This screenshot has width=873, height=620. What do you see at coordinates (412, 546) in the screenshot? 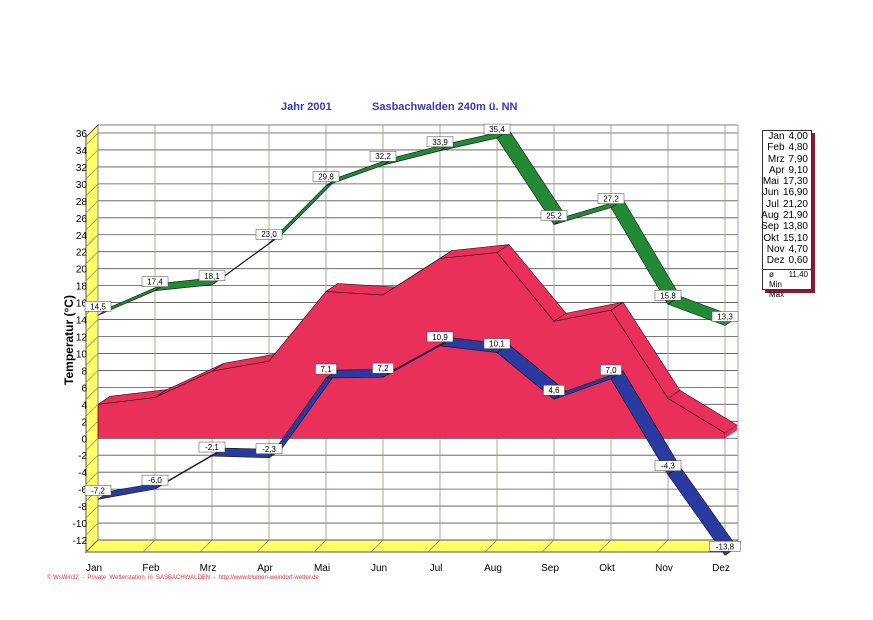
I see `floor` at bounding box center [412, 546].